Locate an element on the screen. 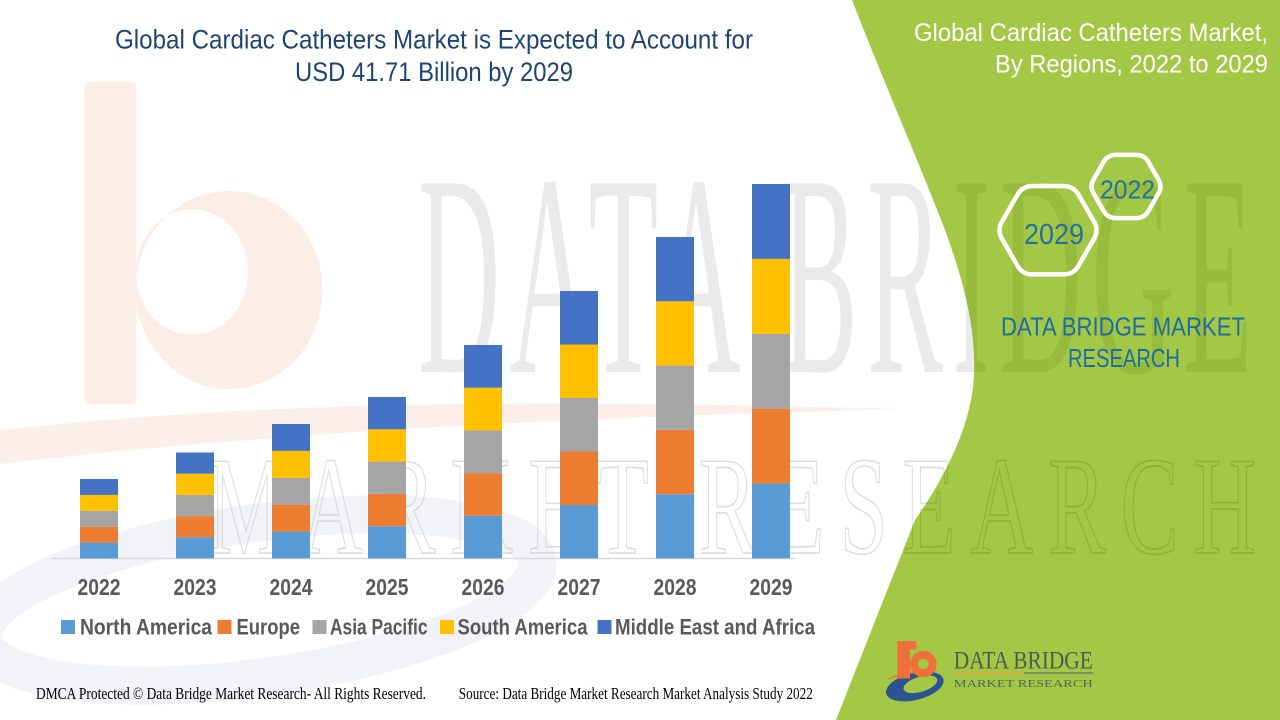  svg-text: DATA BRIDGE MARKET is located at coordinates (1123, 327).